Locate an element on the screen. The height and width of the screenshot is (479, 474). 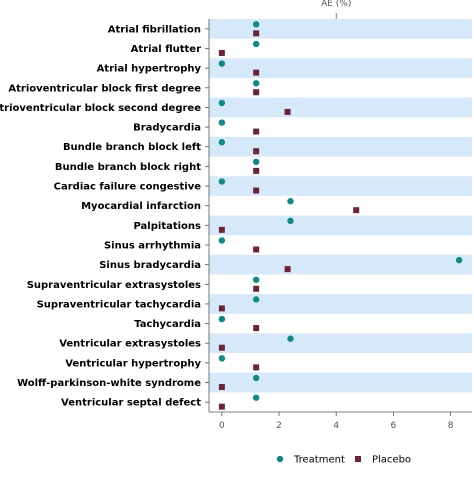
category-label: Atrial hypertrophy is located at coordinates (149, 69).